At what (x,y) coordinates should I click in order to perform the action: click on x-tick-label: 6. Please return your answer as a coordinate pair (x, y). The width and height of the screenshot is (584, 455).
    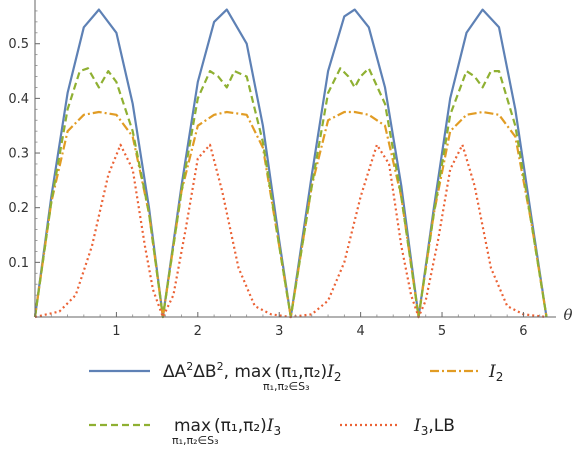
    Looking at the image, I should click on (523, 331).